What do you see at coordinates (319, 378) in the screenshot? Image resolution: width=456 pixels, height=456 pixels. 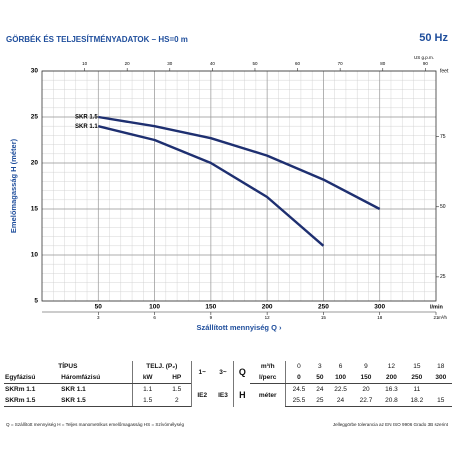 I see `cell: 50` at bounding box center [319, 378].